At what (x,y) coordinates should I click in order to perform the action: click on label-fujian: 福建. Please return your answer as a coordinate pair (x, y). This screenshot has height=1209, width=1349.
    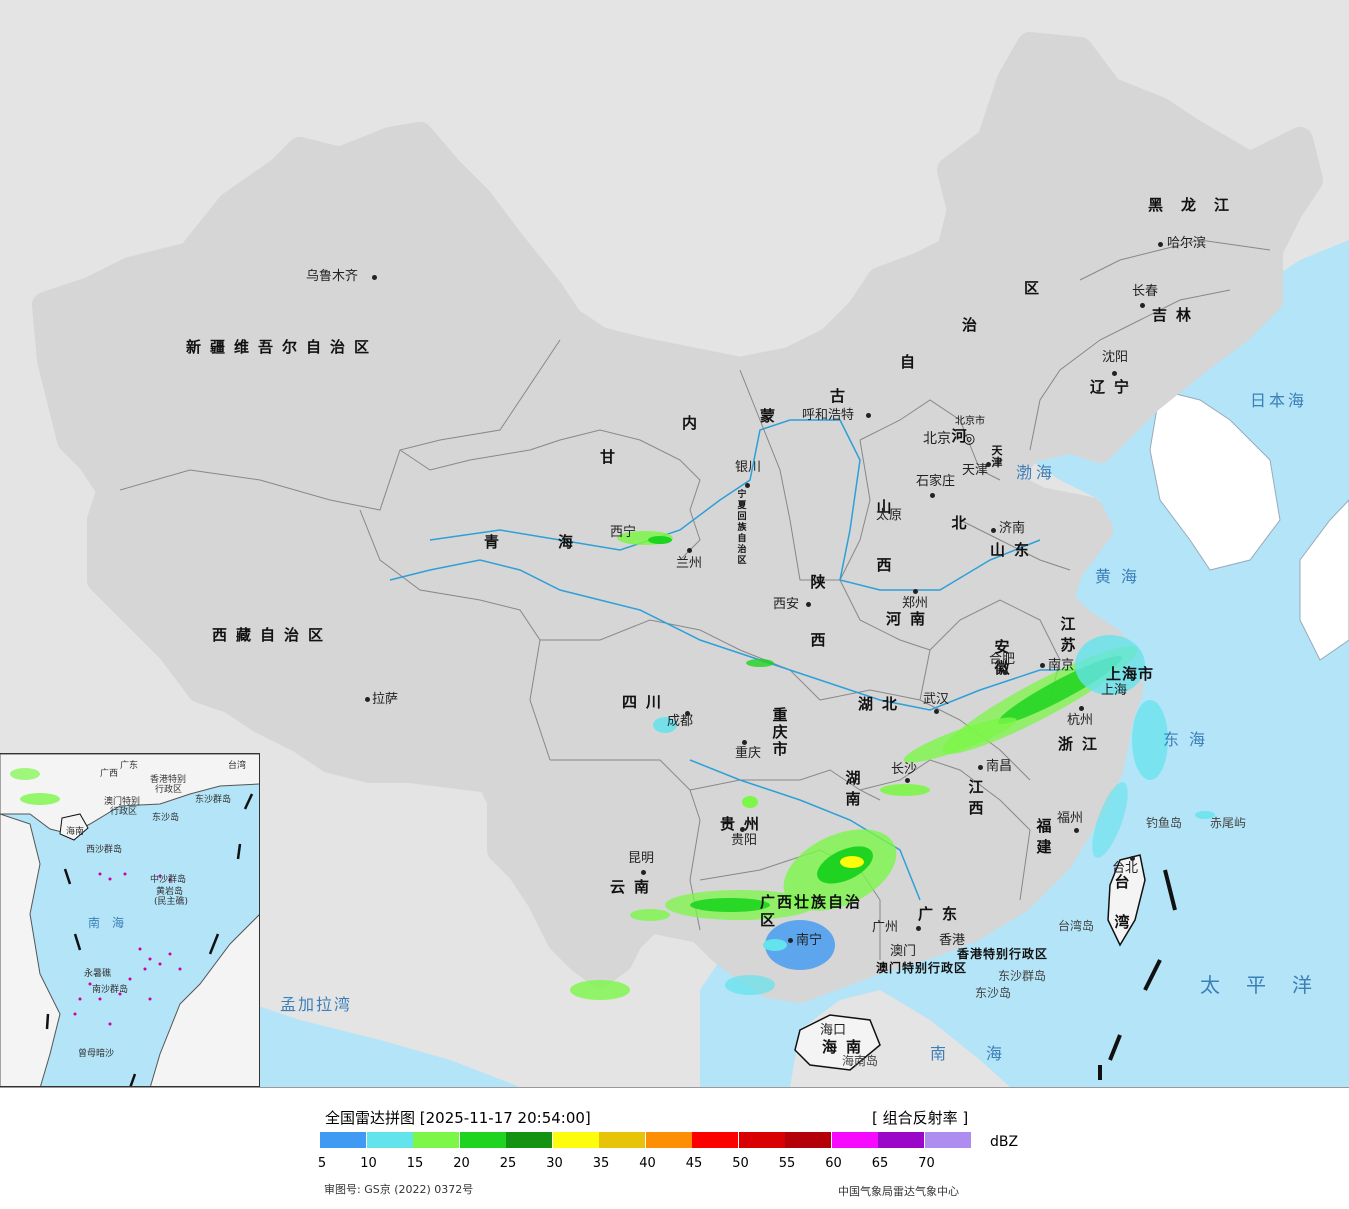
    Looking at the image, I should click on (1044, 836).